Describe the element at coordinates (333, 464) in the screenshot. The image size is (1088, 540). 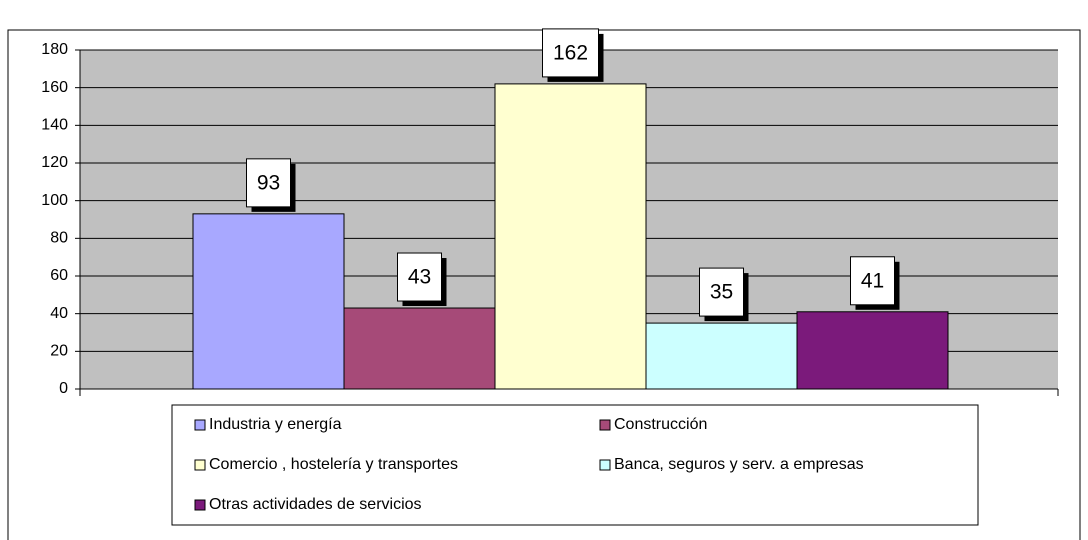
I see `legend-label: Comercio , hostelería y transportes` at that location.